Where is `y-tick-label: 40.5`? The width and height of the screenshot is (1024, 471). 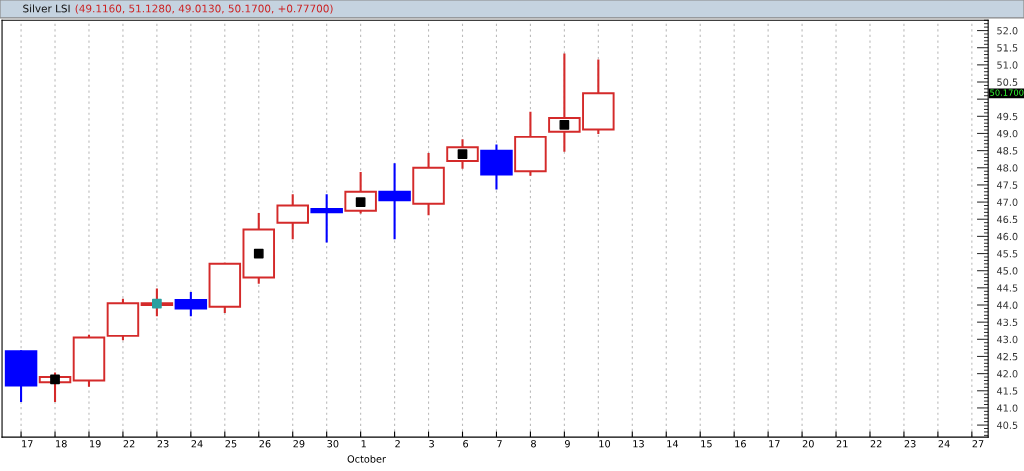
y-tick-label: 40.5 is located at coordinates (1007, 425).